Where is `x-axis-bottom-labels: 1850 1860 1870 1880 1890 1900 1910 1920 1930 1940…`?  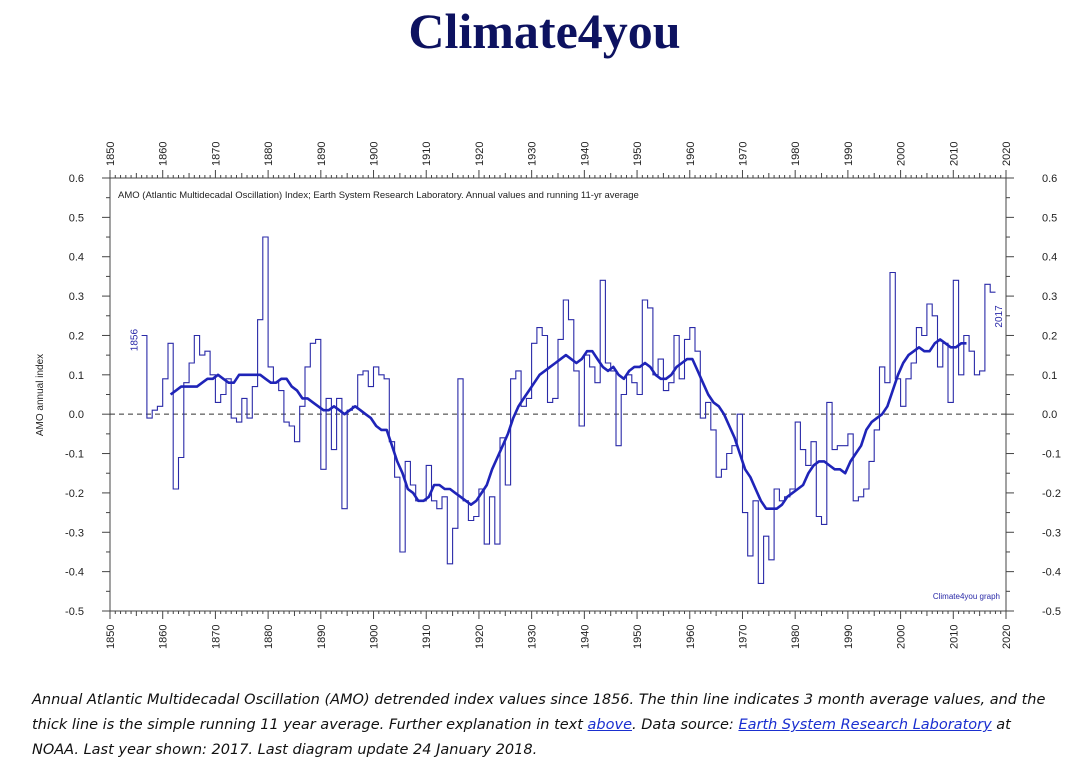 x-axis-bottom-labels: 1850 1860 1870 1880 1890 1900 1910 1920 1930 1940… is located at coordinates (559, 637).